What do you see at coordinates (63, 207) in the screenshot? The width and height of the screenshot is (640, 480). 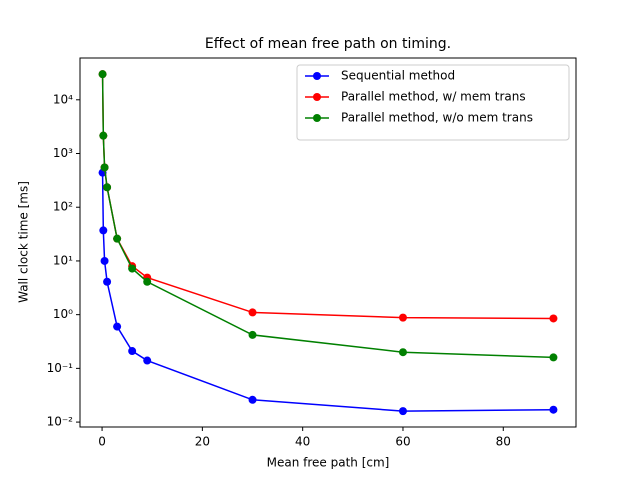 I see `y-tick-label: 10²` at bounding box center [63, 207].